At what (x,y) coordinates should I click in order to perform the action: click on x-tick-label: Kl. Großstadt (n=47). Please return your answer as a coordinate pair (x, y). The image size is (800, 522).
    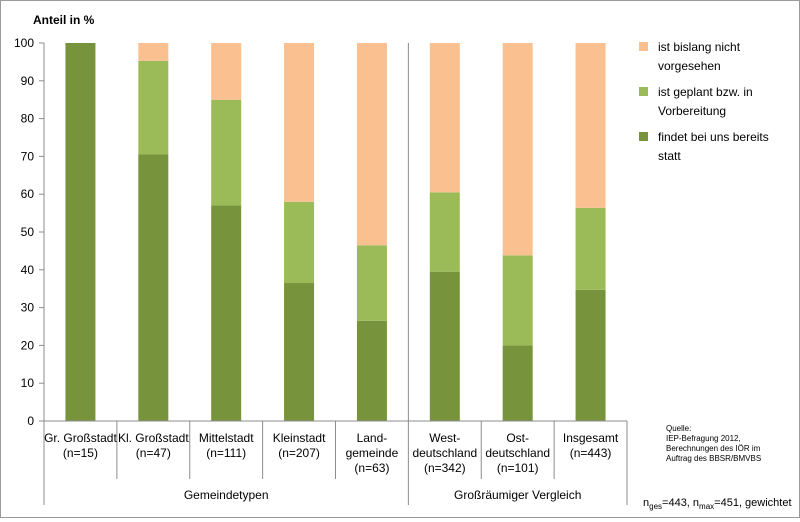
    Looking at the image, I should click on (153, 445).